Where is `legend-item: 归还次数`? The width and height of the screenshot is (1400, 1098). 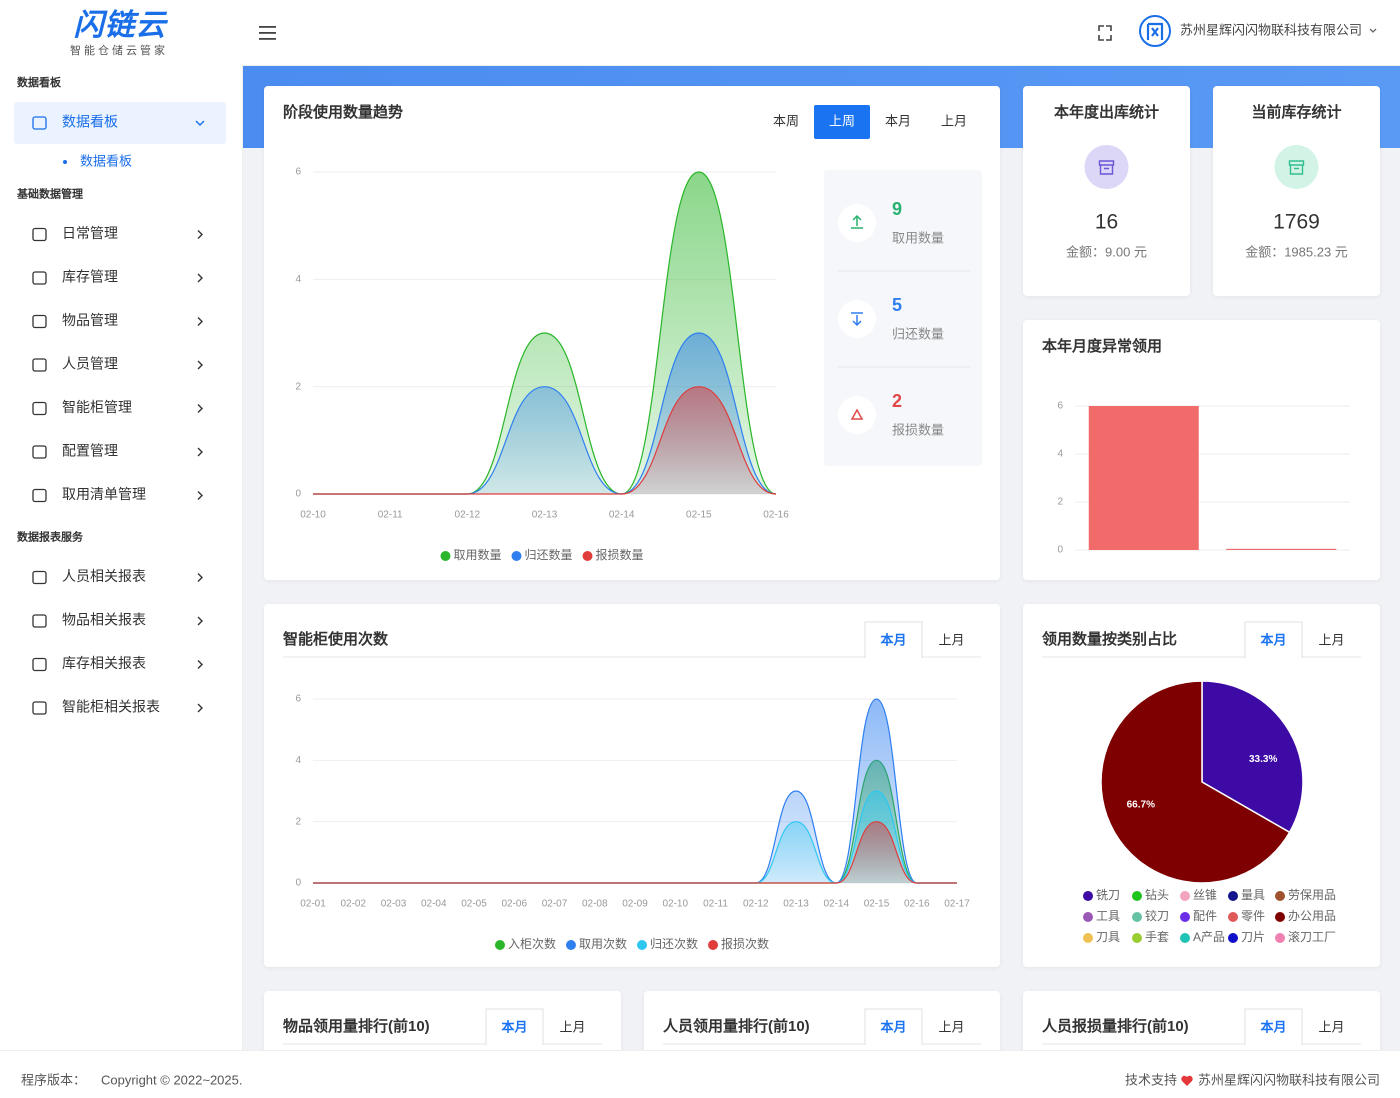 legend-item: 归还次数 is located at coordinates (667, 943).